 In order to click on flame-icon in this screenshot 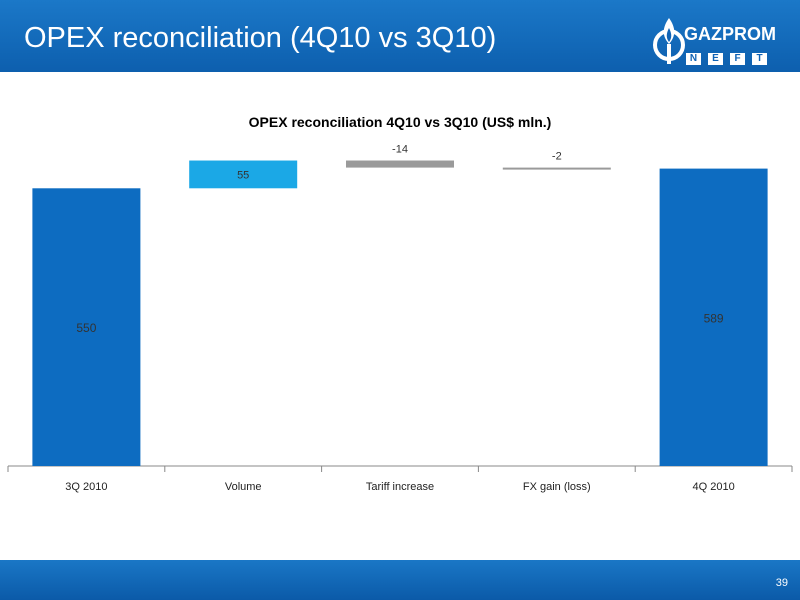, I will do `click(669, 41)`.